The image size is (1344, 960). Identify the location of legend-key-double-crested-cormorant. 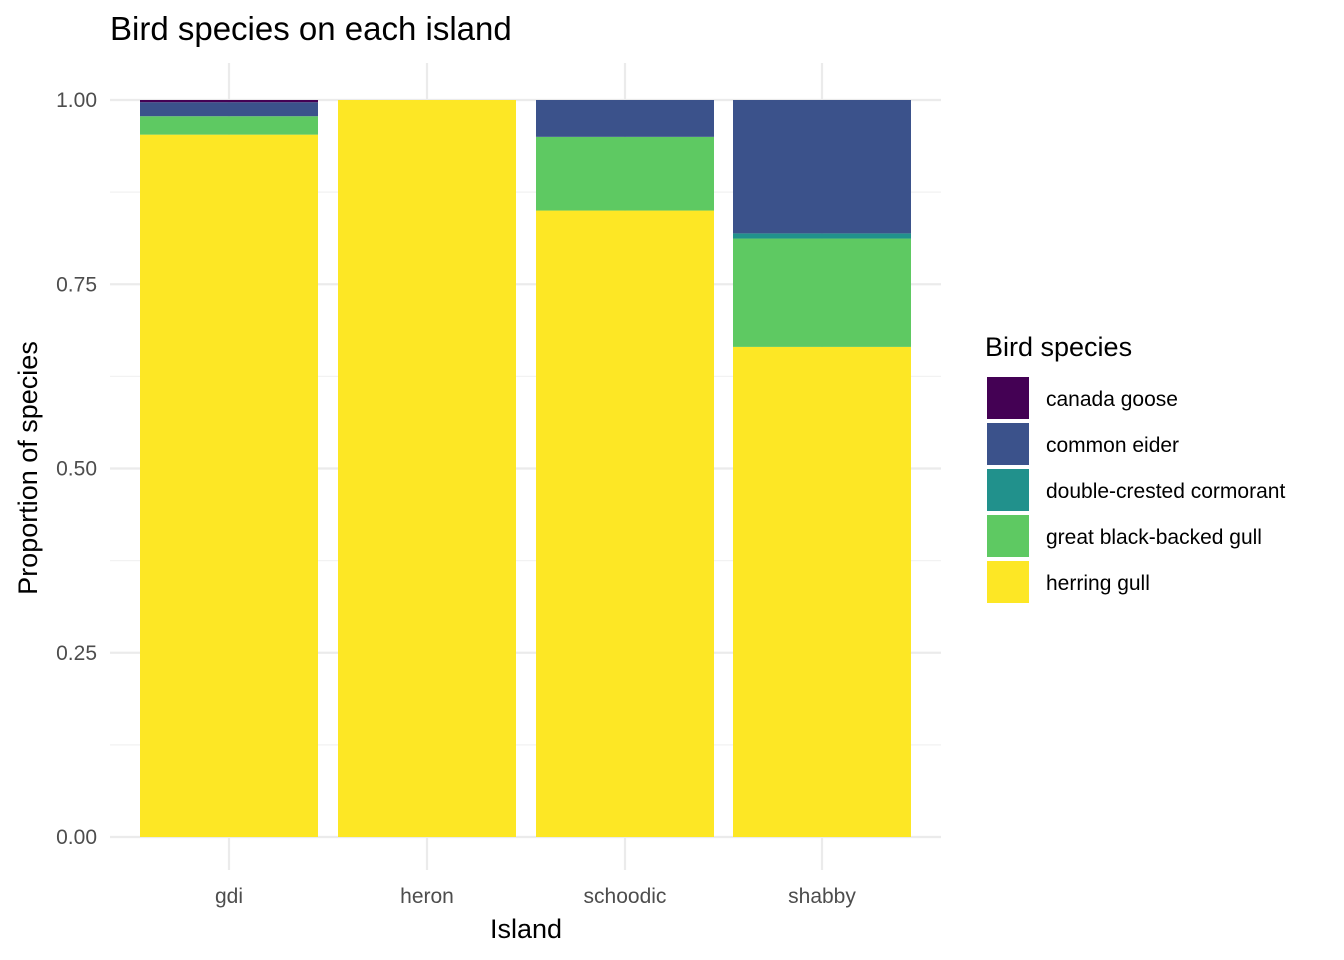
(1008, 490).